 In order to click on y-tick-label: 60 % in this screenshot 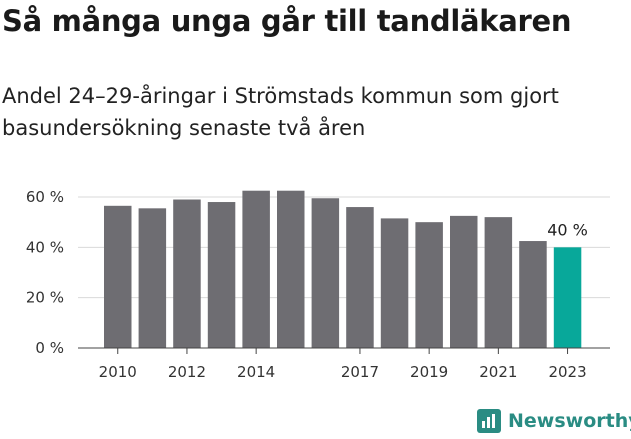, I will do `click(45, 197)`.